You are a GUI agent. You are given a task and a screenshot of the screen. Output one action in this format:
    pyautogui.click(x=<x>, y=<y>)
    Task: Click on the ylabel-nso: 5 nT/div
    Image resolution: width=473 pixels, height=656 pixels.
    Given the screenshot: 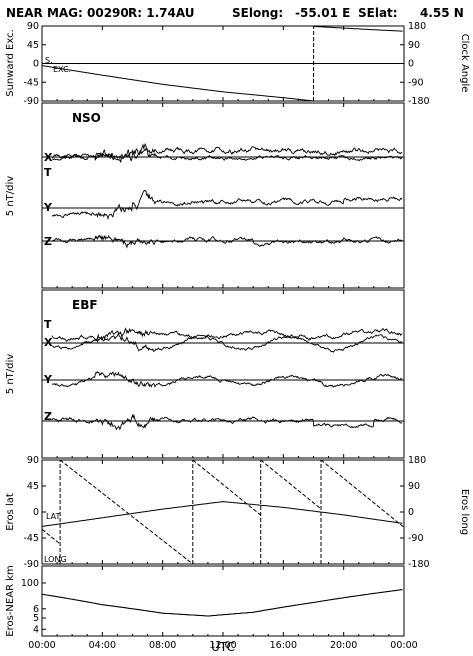 What is the action you would take?
    pyautogui.click(x=10, y=196)
    